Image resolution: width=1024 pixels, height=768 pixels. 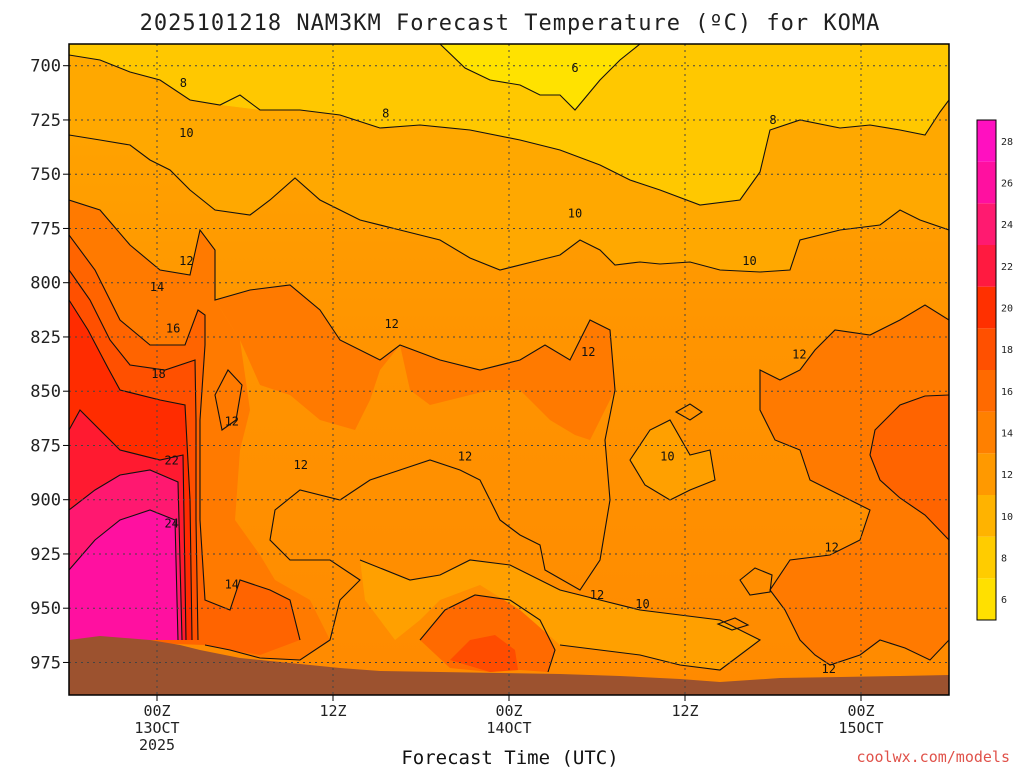 What do you see at coordinates (1007, 184) in the screenshot?
I see `colorbar-label-26: 26` at bounding box center [1007, 184].